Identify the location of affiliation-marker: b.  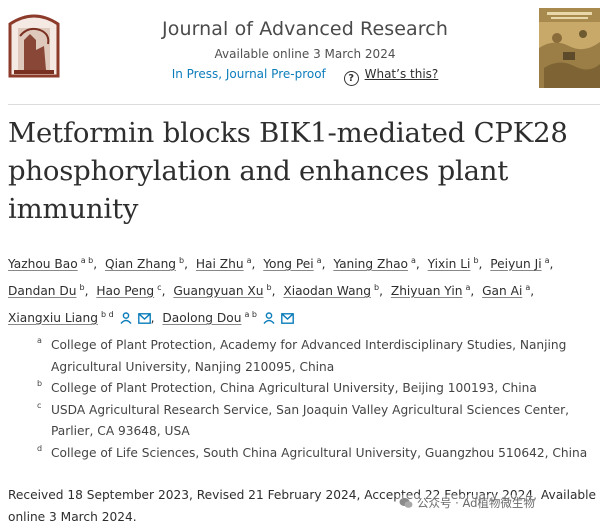
(40, 383).